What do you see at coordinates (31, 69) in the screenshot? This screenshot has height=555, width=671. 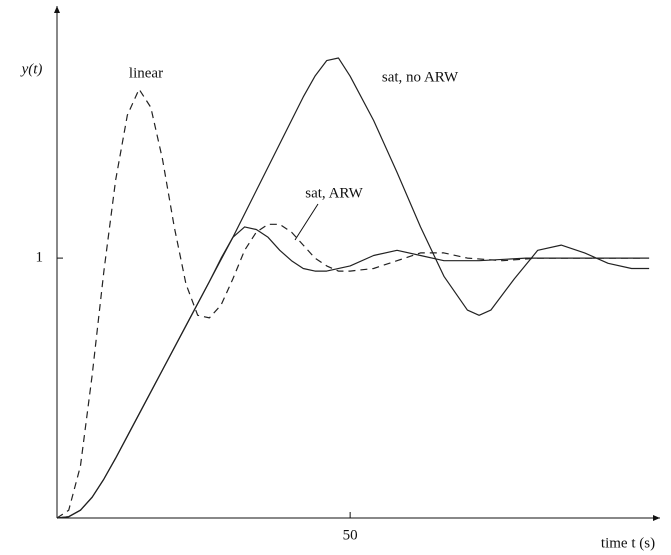 I see `y-label: y(t)` at bounding box center [31, 69].